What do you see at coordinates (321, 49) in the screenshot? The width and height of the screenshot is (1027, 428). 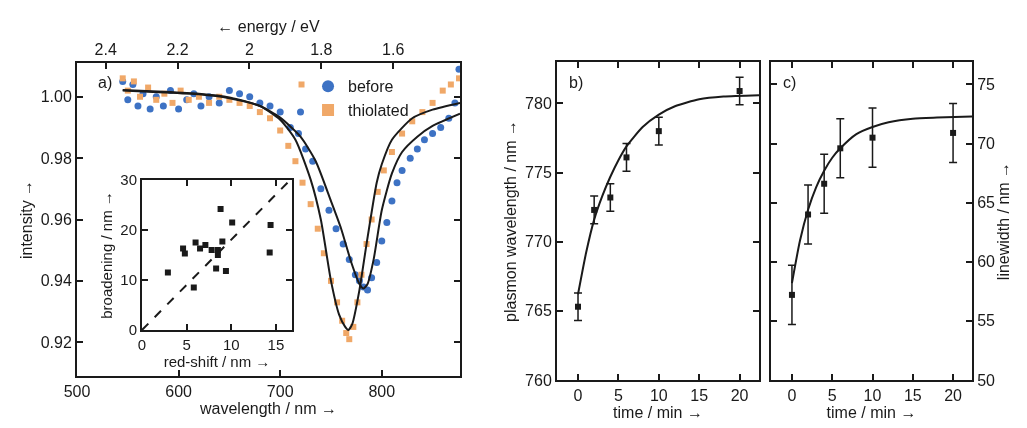 I see `x2-tick-label: 1.8` at bounding box center [321, 49].